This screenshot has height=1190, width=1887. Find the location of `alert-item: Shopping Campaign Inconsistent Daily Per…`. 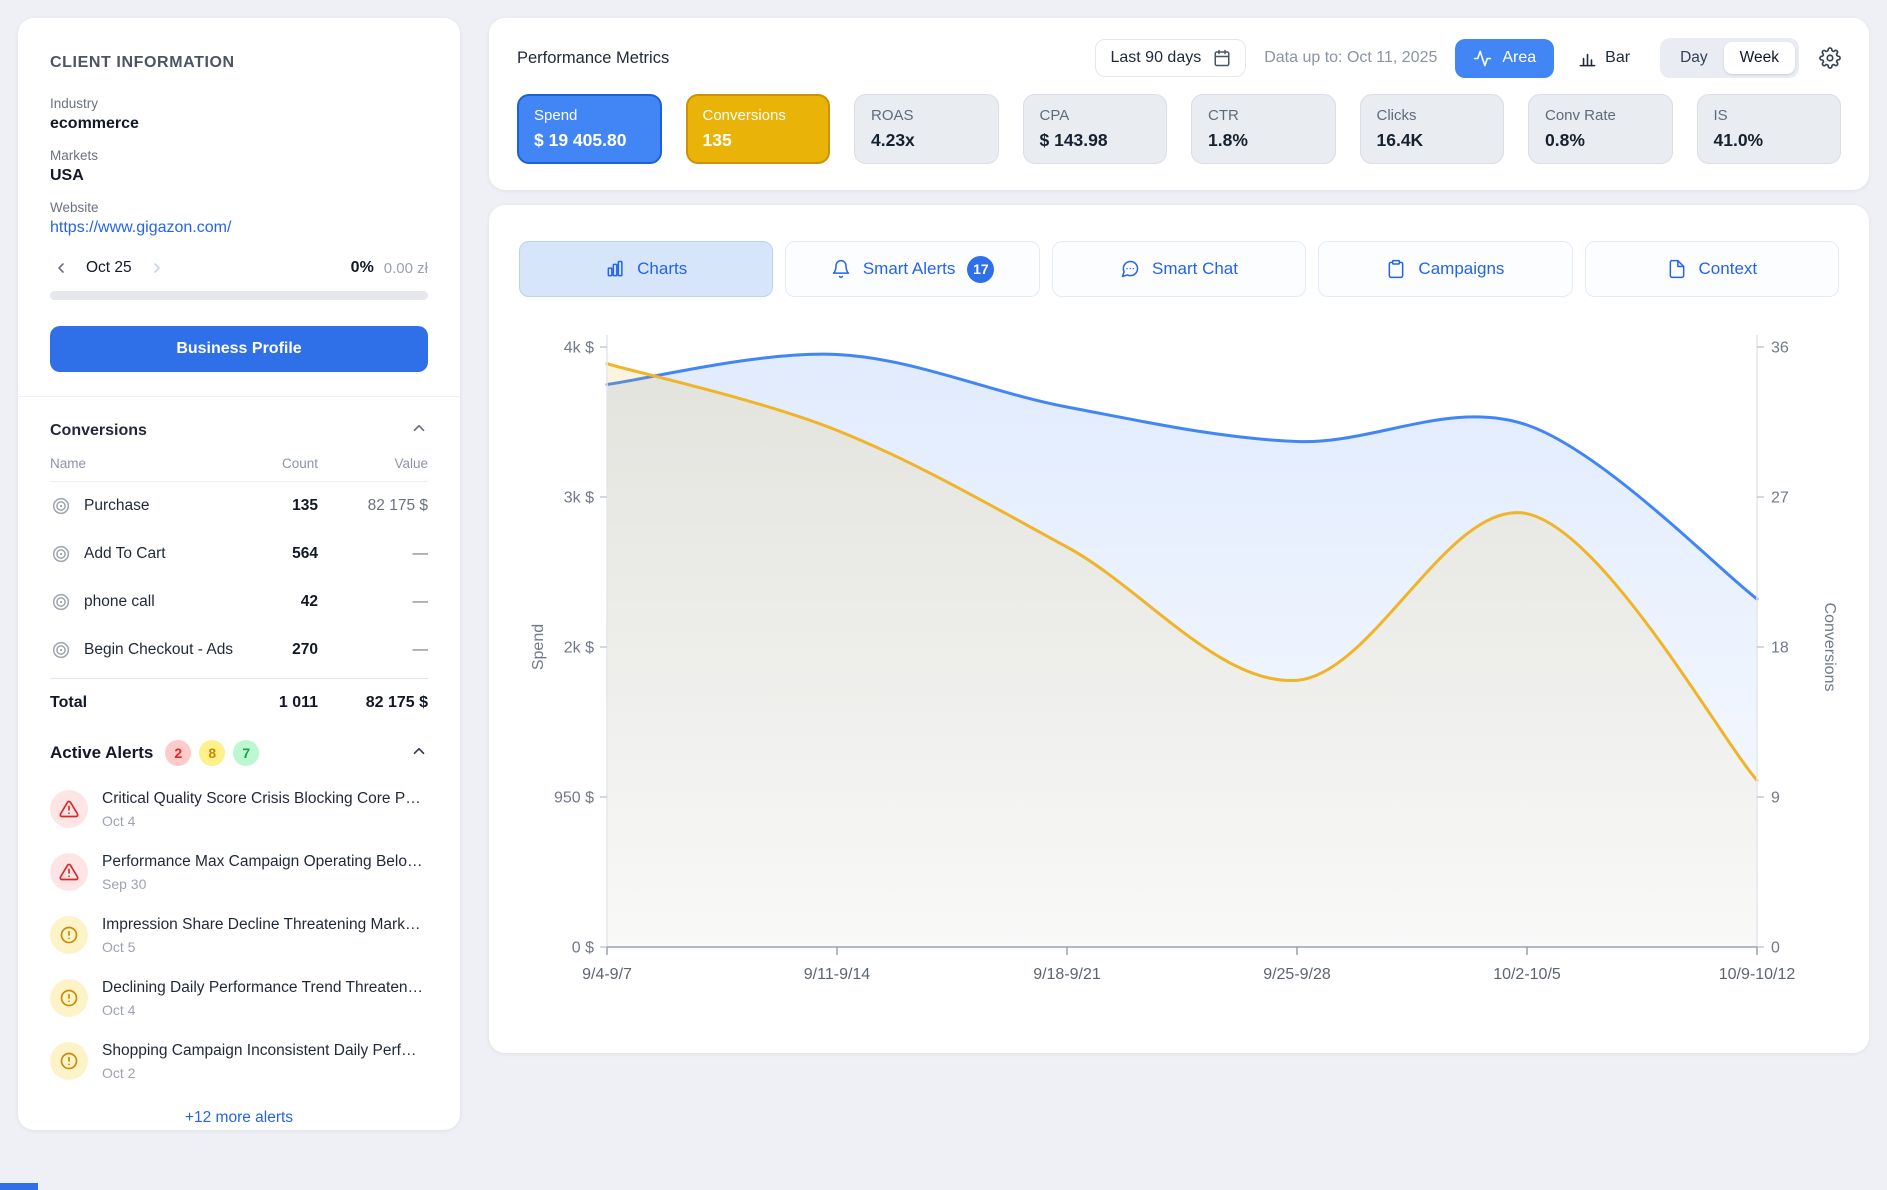

alert-item: Shopping Campaign Inconsistent Daily Per… is located at coordinates (239, 1061).